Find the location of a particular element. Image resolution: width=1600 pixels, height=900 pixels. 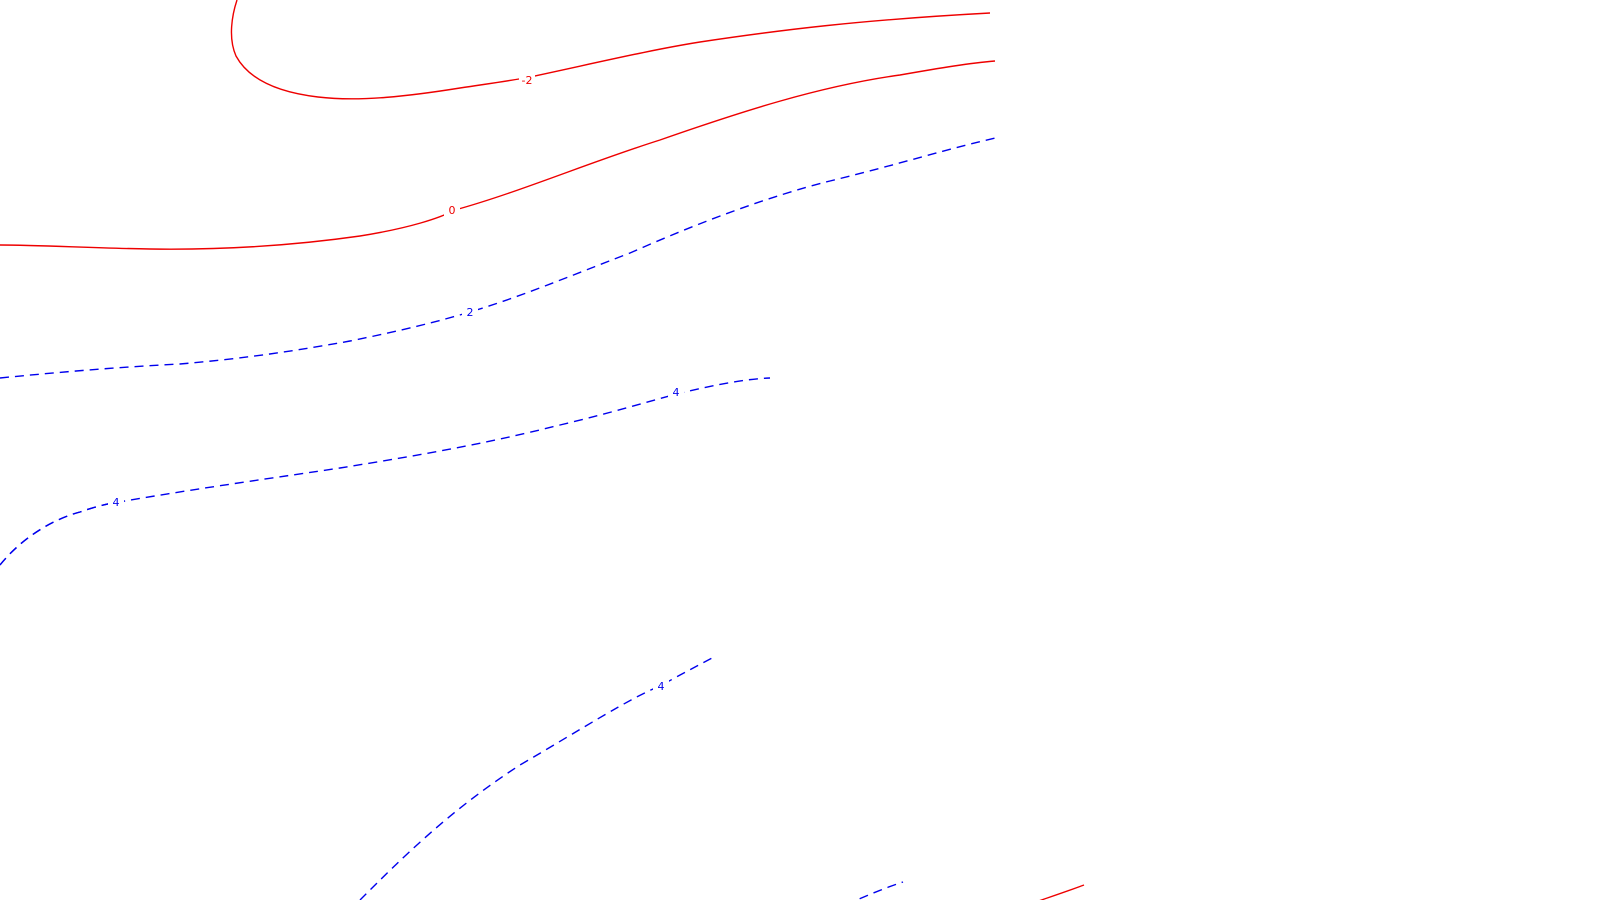

contour-label-zero-line: 0 is located at coordinates (452, 210).